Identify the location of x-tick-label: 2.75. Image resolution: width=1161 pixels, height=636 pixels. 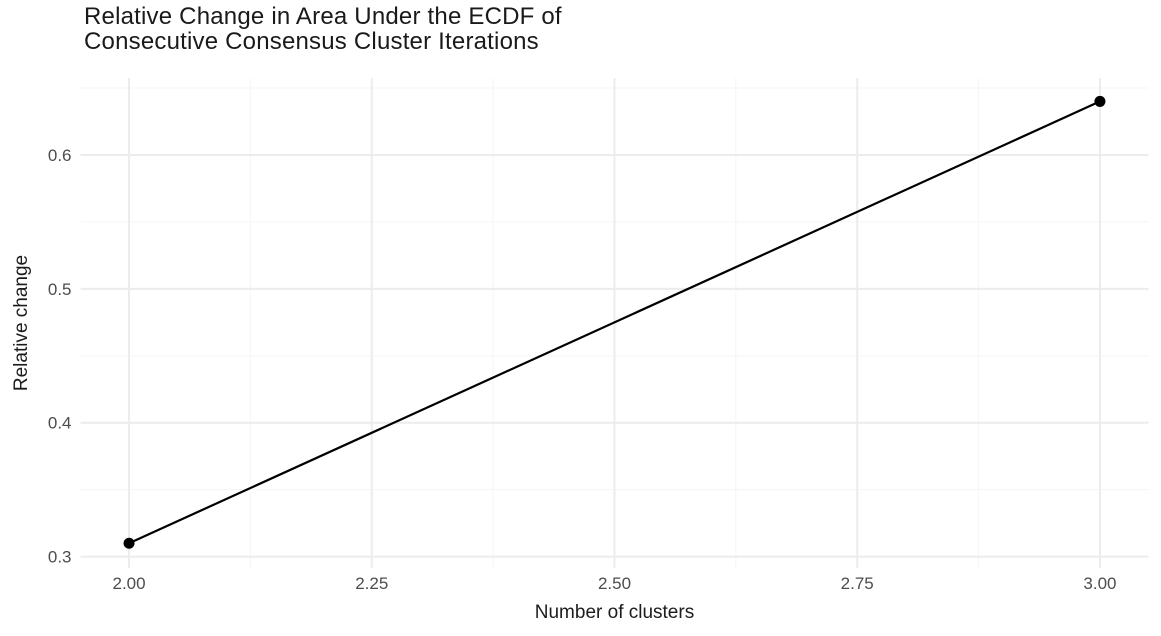
(857, 583).